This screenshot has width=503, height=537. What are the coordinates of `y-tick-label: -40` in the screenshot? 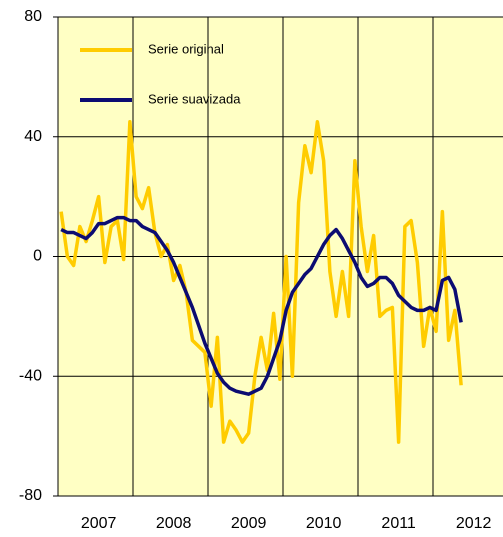 It's located at (30, 375).